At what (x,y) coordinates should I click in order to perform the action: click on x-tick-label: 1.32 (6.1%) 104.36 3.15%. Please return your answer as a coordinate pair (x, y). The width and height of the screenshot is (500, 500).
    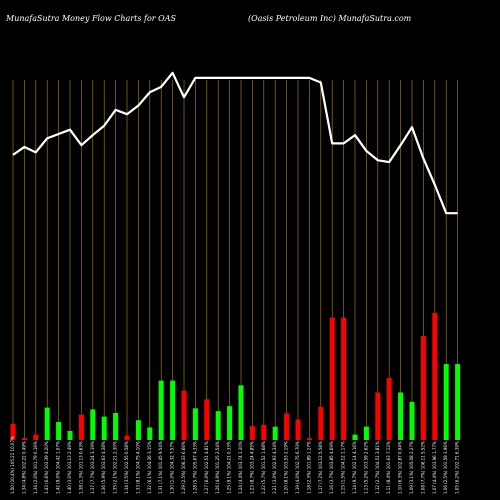
    Looking at the image, I should click on (149, 467).